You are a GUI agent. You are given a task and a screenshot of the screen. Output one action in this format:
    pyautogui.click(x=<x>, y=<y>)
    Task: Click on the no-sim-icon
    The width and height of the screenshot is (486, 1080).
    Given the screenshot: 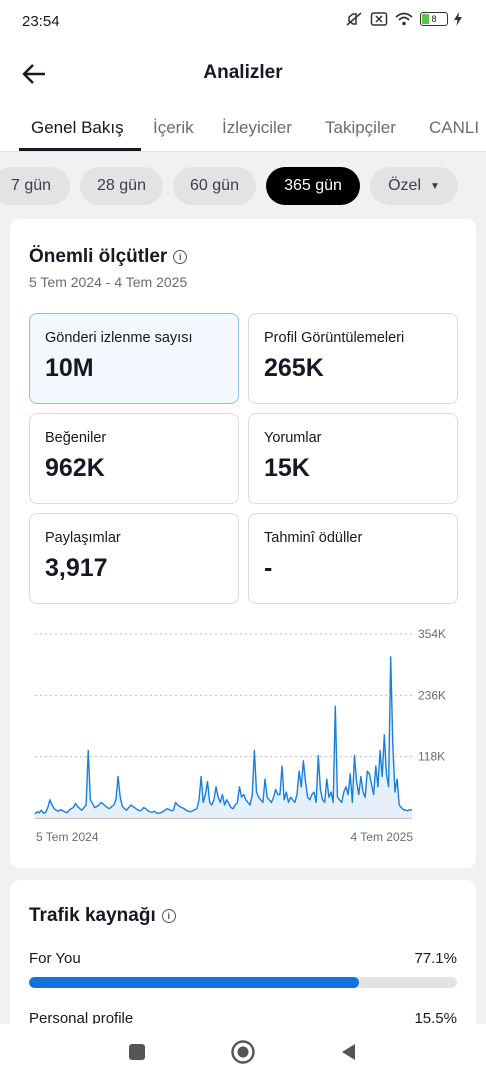 What is the action you would take?
    pyautogui.click(x=379, y=19)
    